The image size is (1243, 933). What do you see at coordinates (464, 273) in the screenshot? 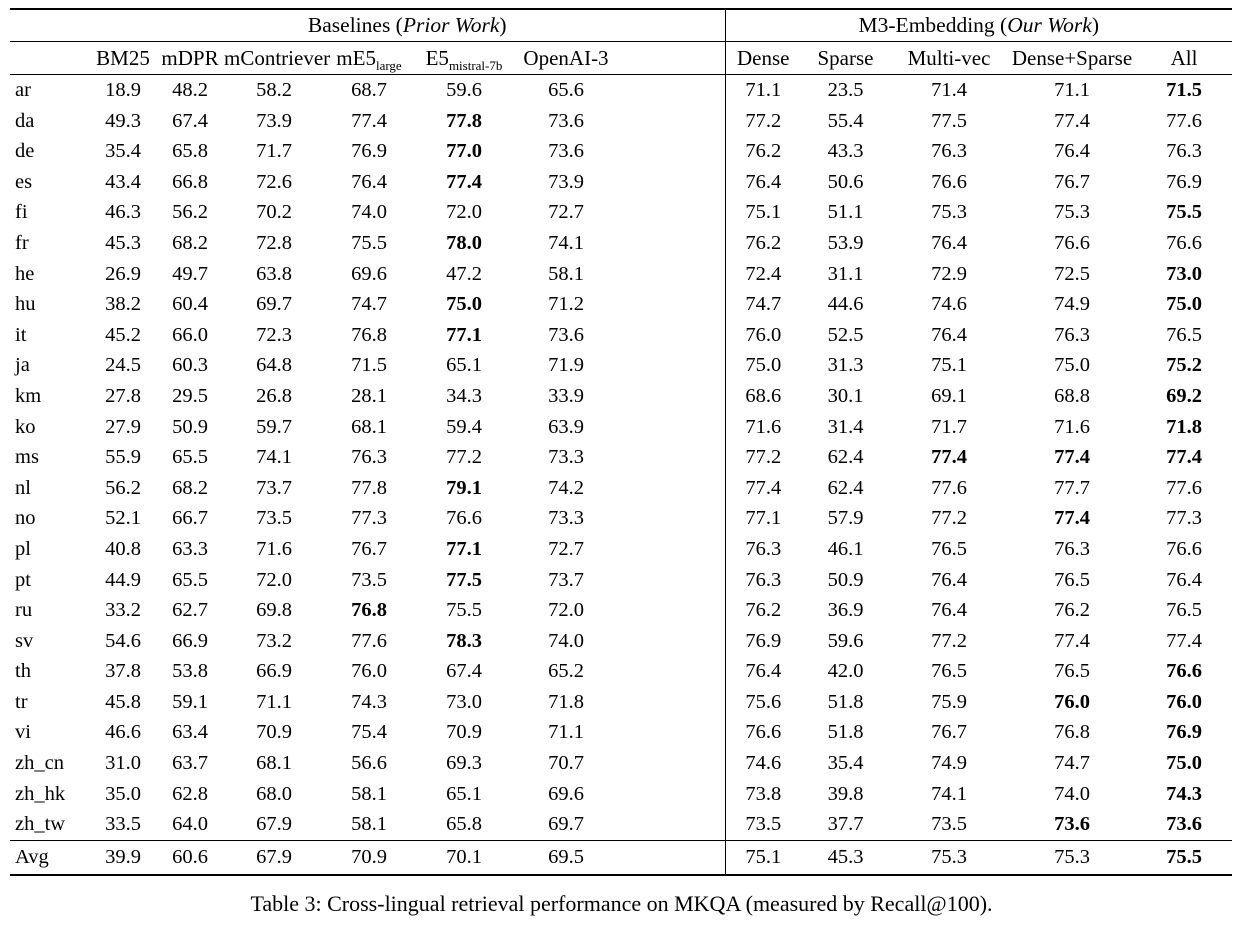
I see `score-cell: 47.2` at bounding box center [464, 273].